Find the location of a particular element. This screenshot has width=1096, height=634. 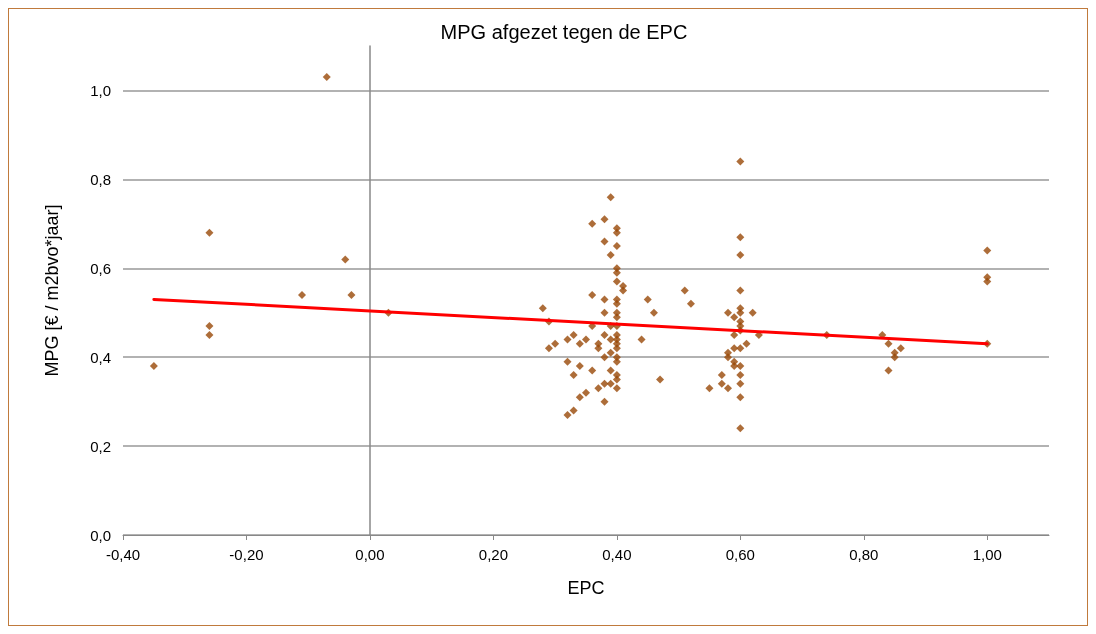

y-axis-title: MPG [€ / m2bvo*jaar] is located at coordinates (52, 290).